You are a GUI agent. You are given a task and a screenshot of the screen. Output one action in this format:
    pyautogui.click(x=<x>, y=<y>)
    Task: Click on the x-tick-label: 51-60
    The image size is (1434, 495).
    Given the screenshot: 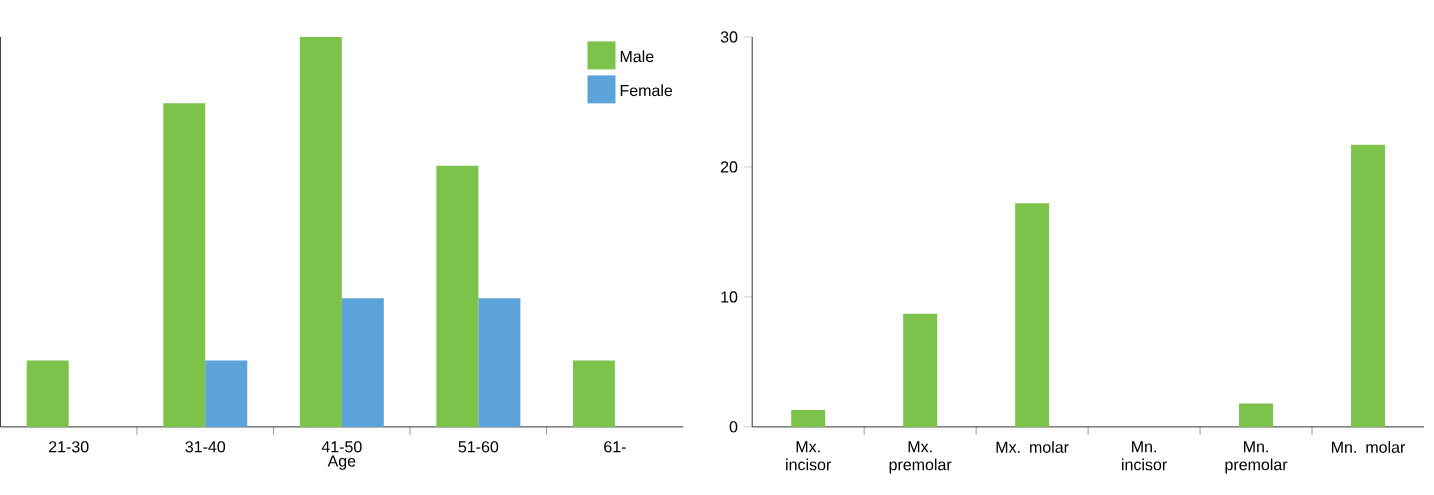 What is the action you would take?
    pyautogui.click(x=478, y=447)
    